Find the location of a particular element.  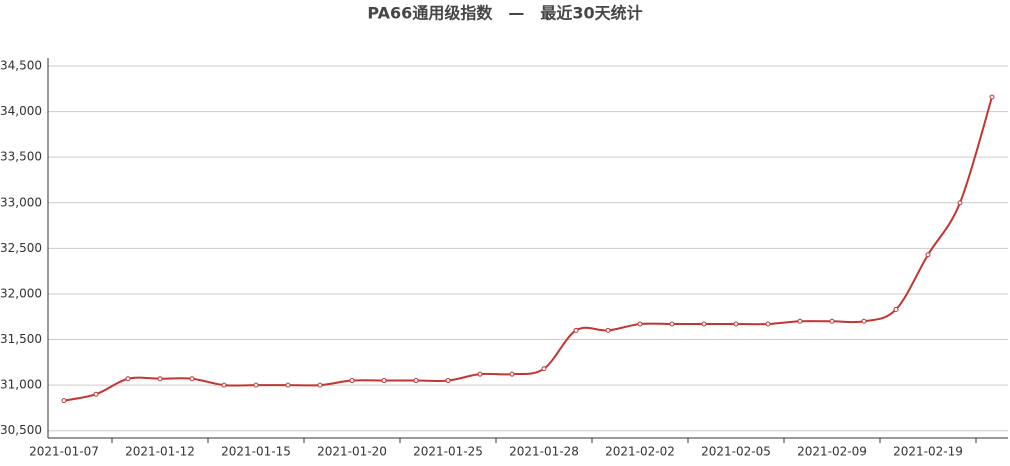

y-tick-label: 33,500 is located at coordinates (21, 157).